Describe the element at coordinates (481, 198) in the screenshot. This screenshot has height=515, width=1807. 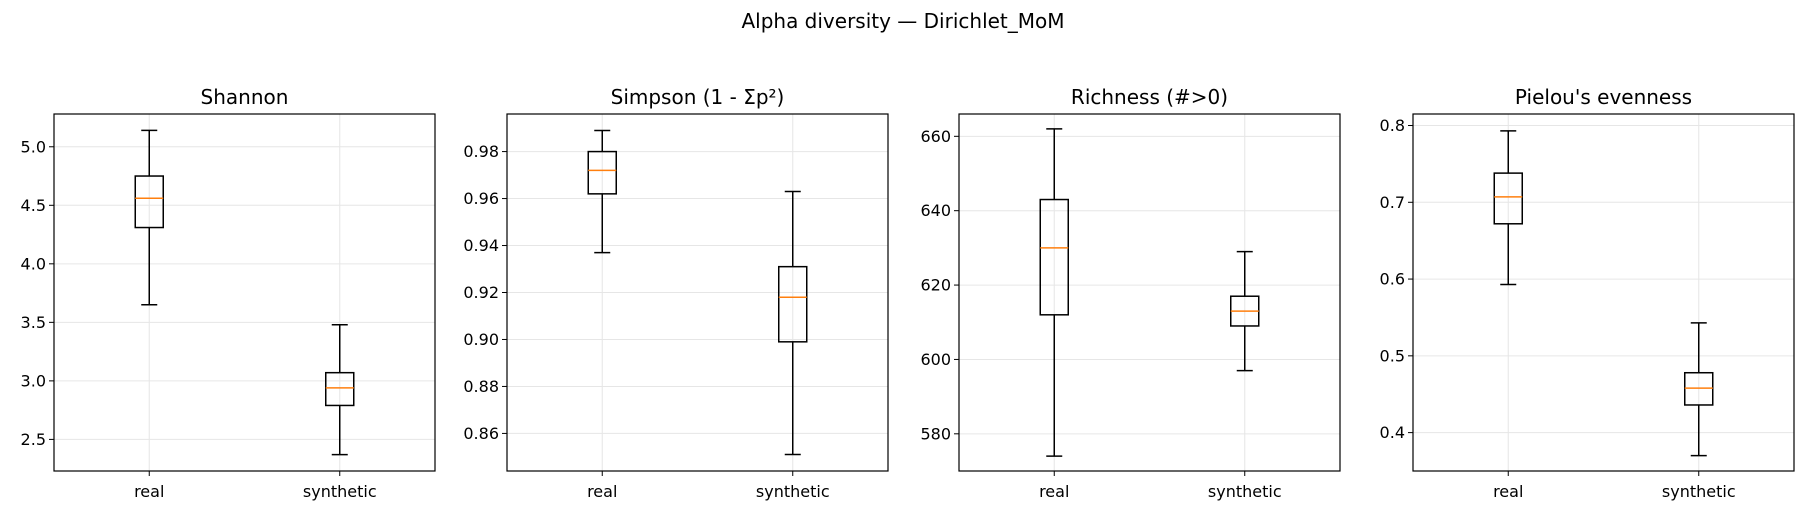
I see `y-tick-label: 0.96` at that location.